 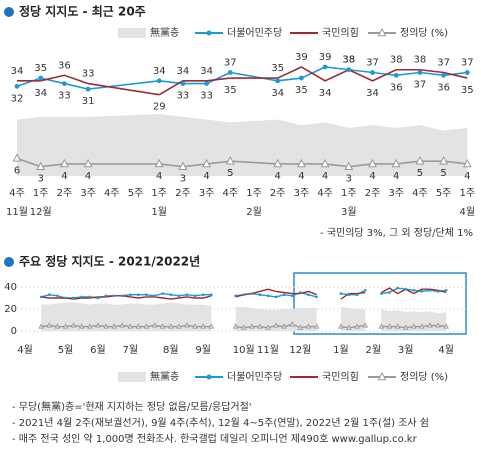 I want to click on legend-label: 국민의힘, so click(x=340, y=33).